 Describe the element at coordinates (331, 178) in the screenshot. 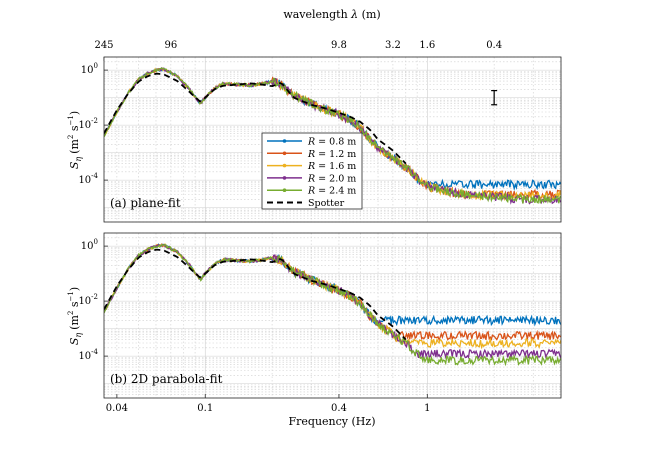

I see `legend-entry: R = 2.0 m` at that location.